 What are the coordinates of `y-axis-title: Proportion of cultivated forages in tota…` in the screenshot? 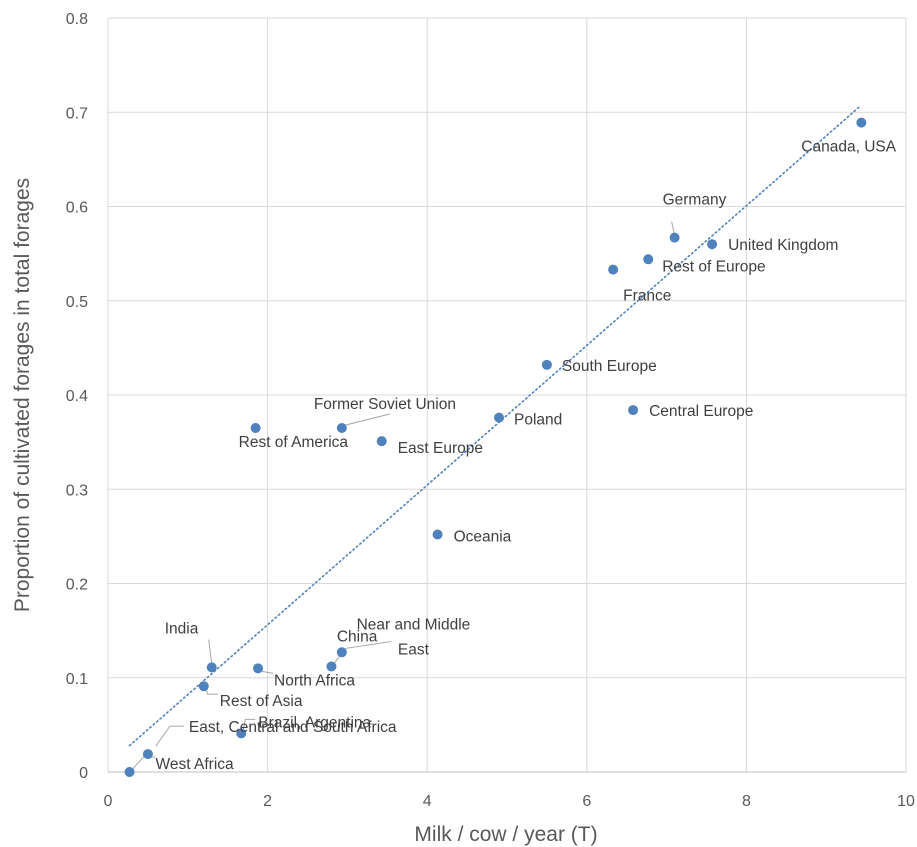 It's located at (22, 395).